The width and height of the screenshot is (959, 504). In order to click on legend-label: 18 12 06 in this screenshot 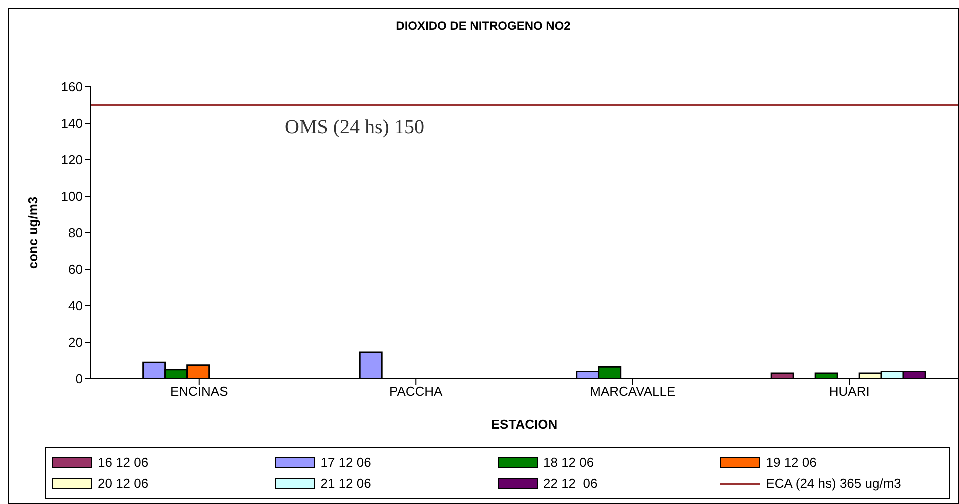, I will do `click(569, 462)`.